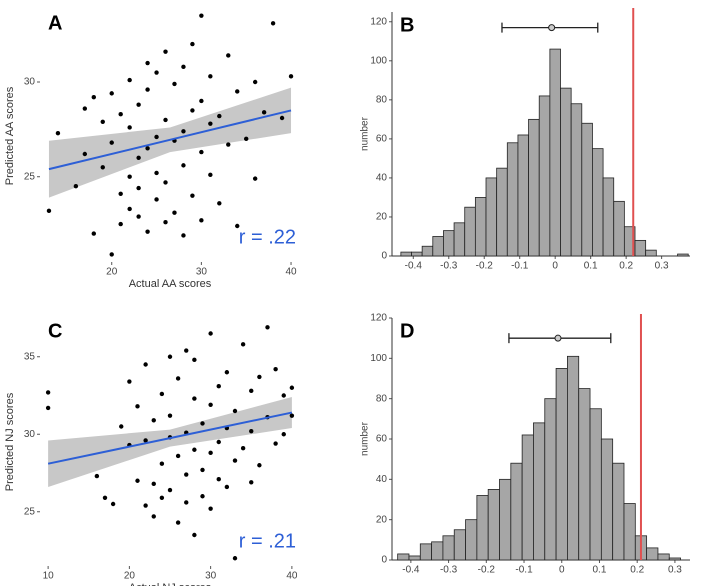 The height and width of the screenshot is (586, 709). Describe the element at coordinates (202, 272) in the screenshot. I see `x-tick-label: 30` at that location.